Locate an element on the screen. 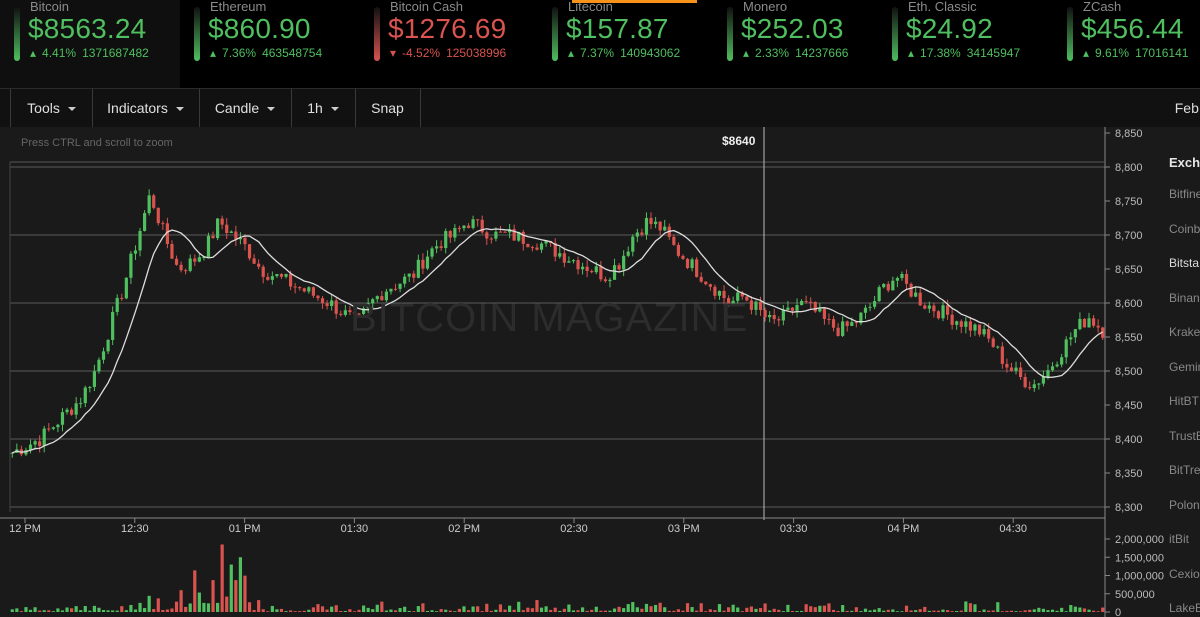 The height and width of the screenshot is (617, 1200). sidebar-item-exchange: HitBT is located at coordinates (1184, 401).